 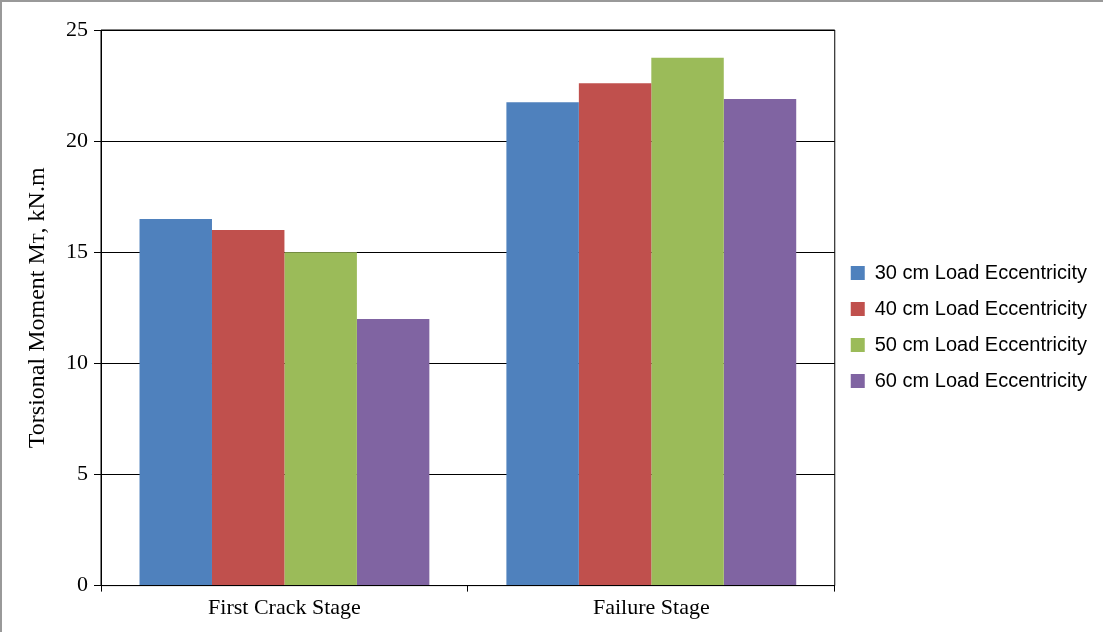 What do you see at coordinates (36, 308) in the screenshot?
I see `y-axis-title: Torsional Moment MT, kN.m` at bounding box center [36, 308].